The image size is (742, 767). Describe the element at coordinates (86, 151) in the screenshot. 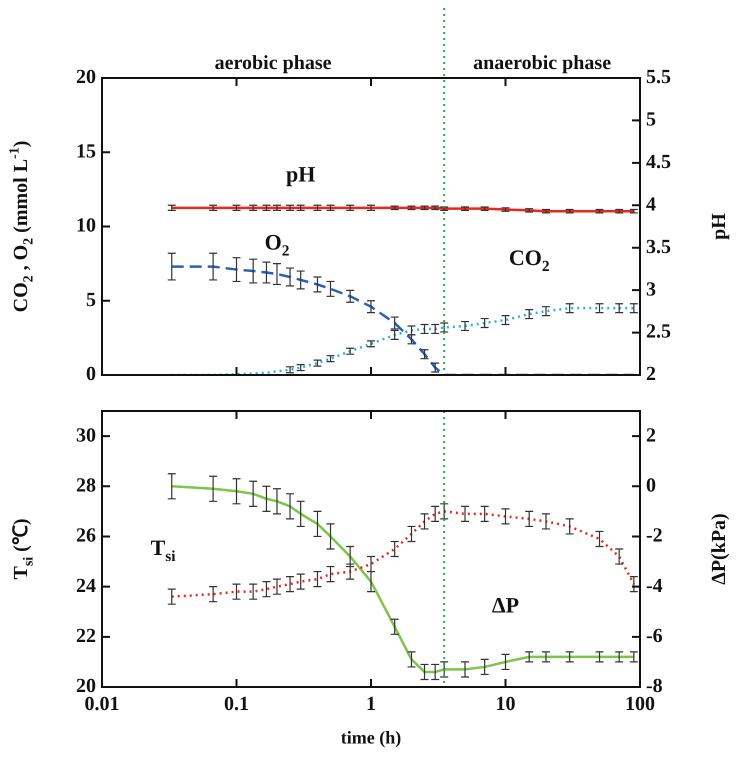

I see `y-tick-label: 15` at that location.